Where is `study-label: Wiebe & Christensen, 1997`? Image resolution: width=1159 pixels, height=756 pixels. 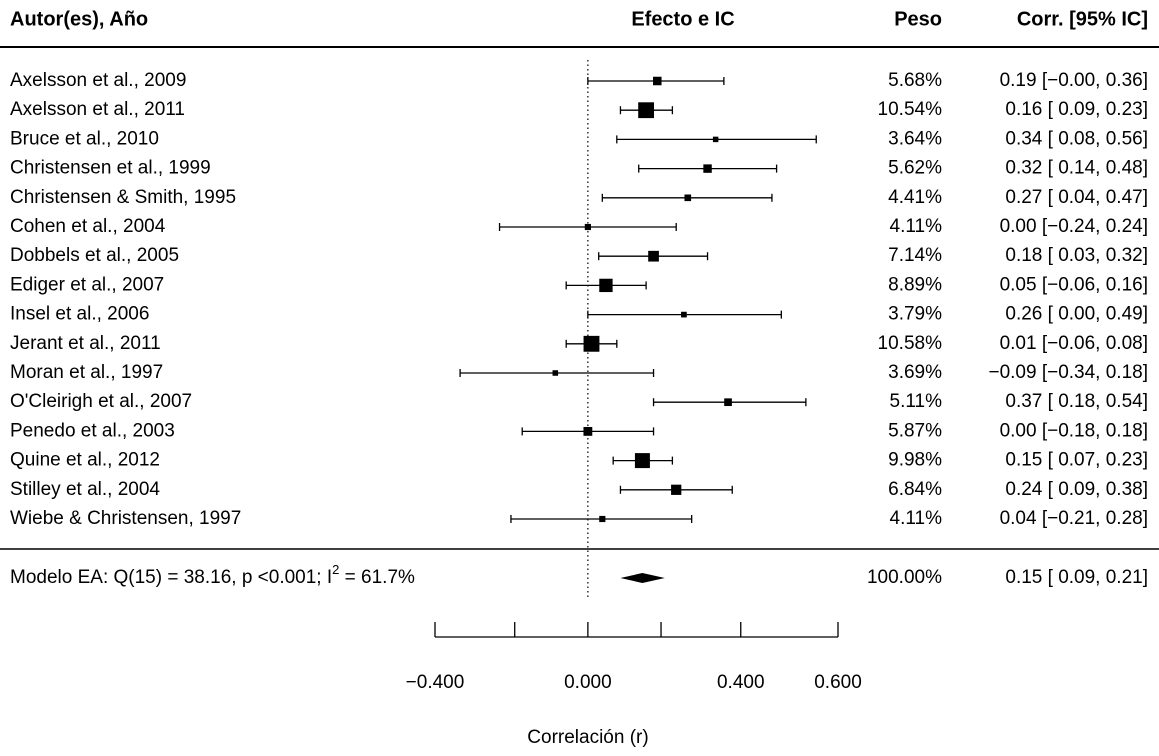
study-label: Wiebe & Christensen, 1997 is located at coordinates (125, 518).